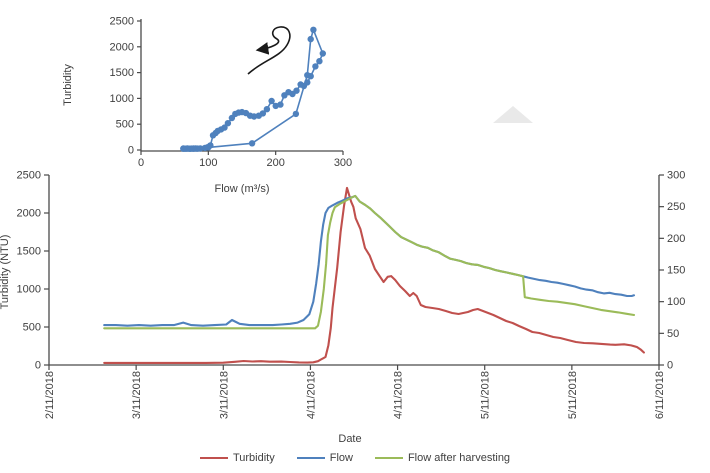  Describe the element at coordinates (141, 163) in the screenshot. I see `inset-x-tick-label: 0` at that location.